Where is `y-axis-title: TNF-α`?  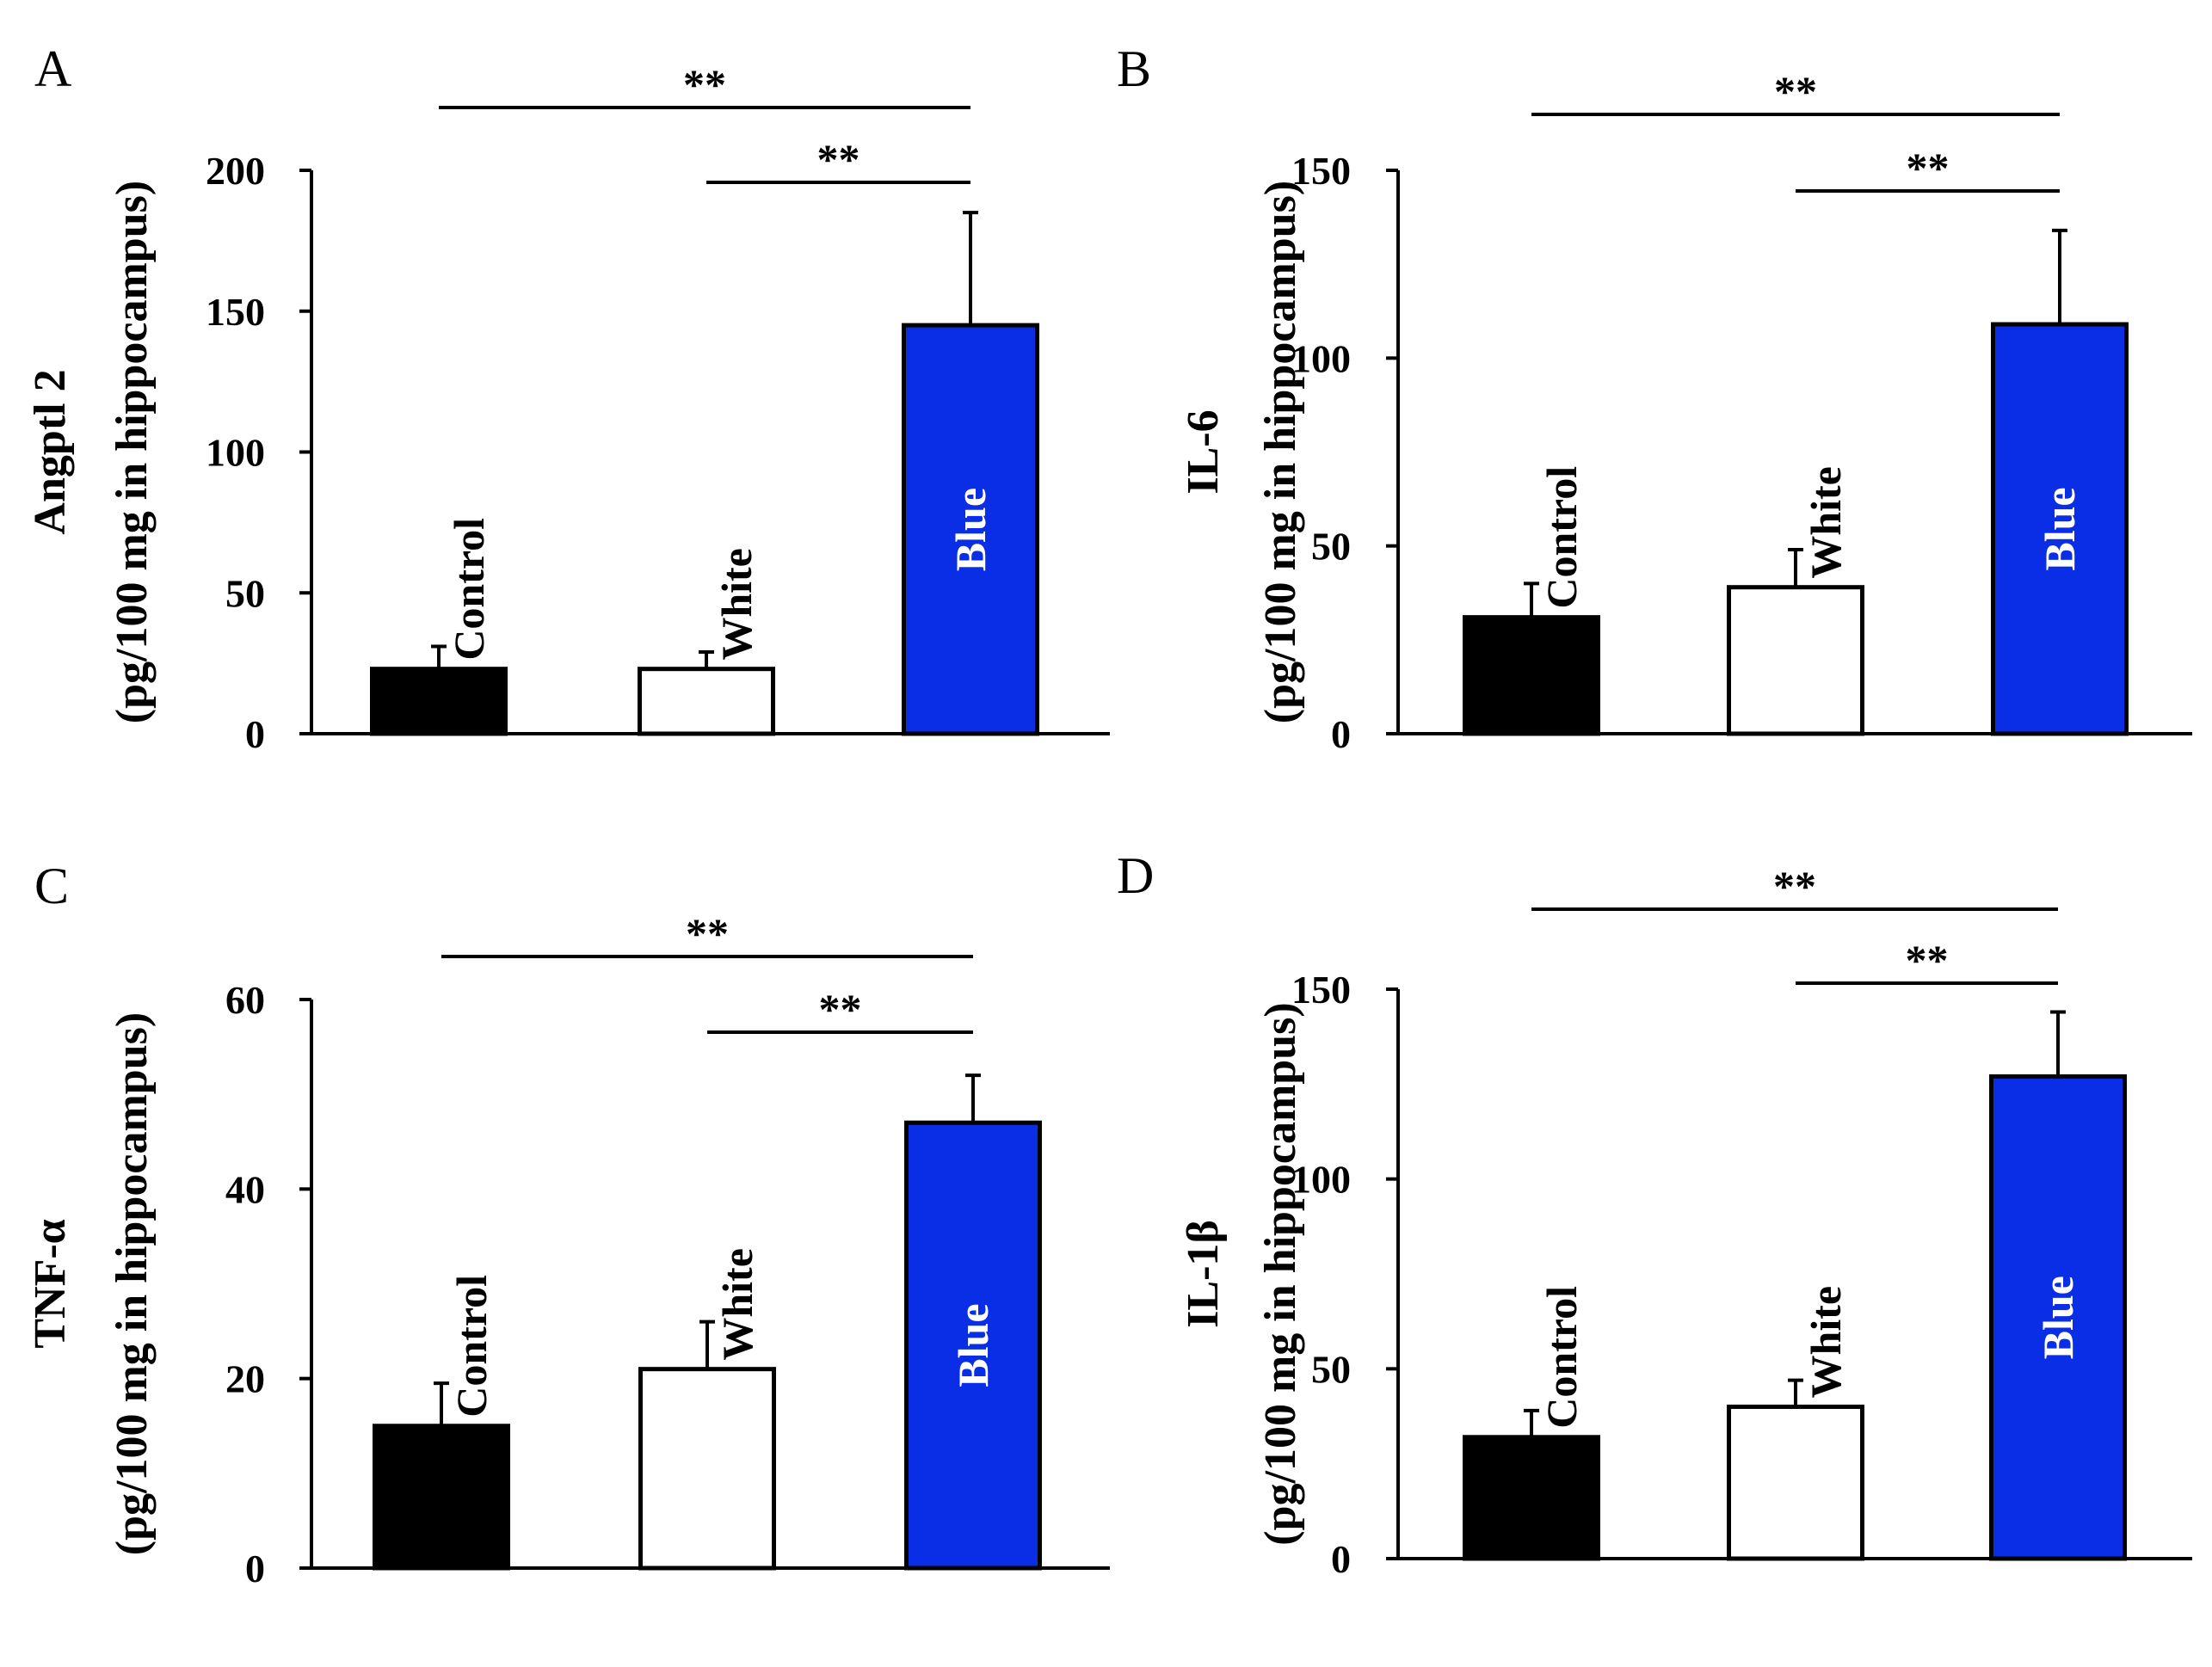
y-axis-title: TNF-α is located at coordinates (50, 1283).